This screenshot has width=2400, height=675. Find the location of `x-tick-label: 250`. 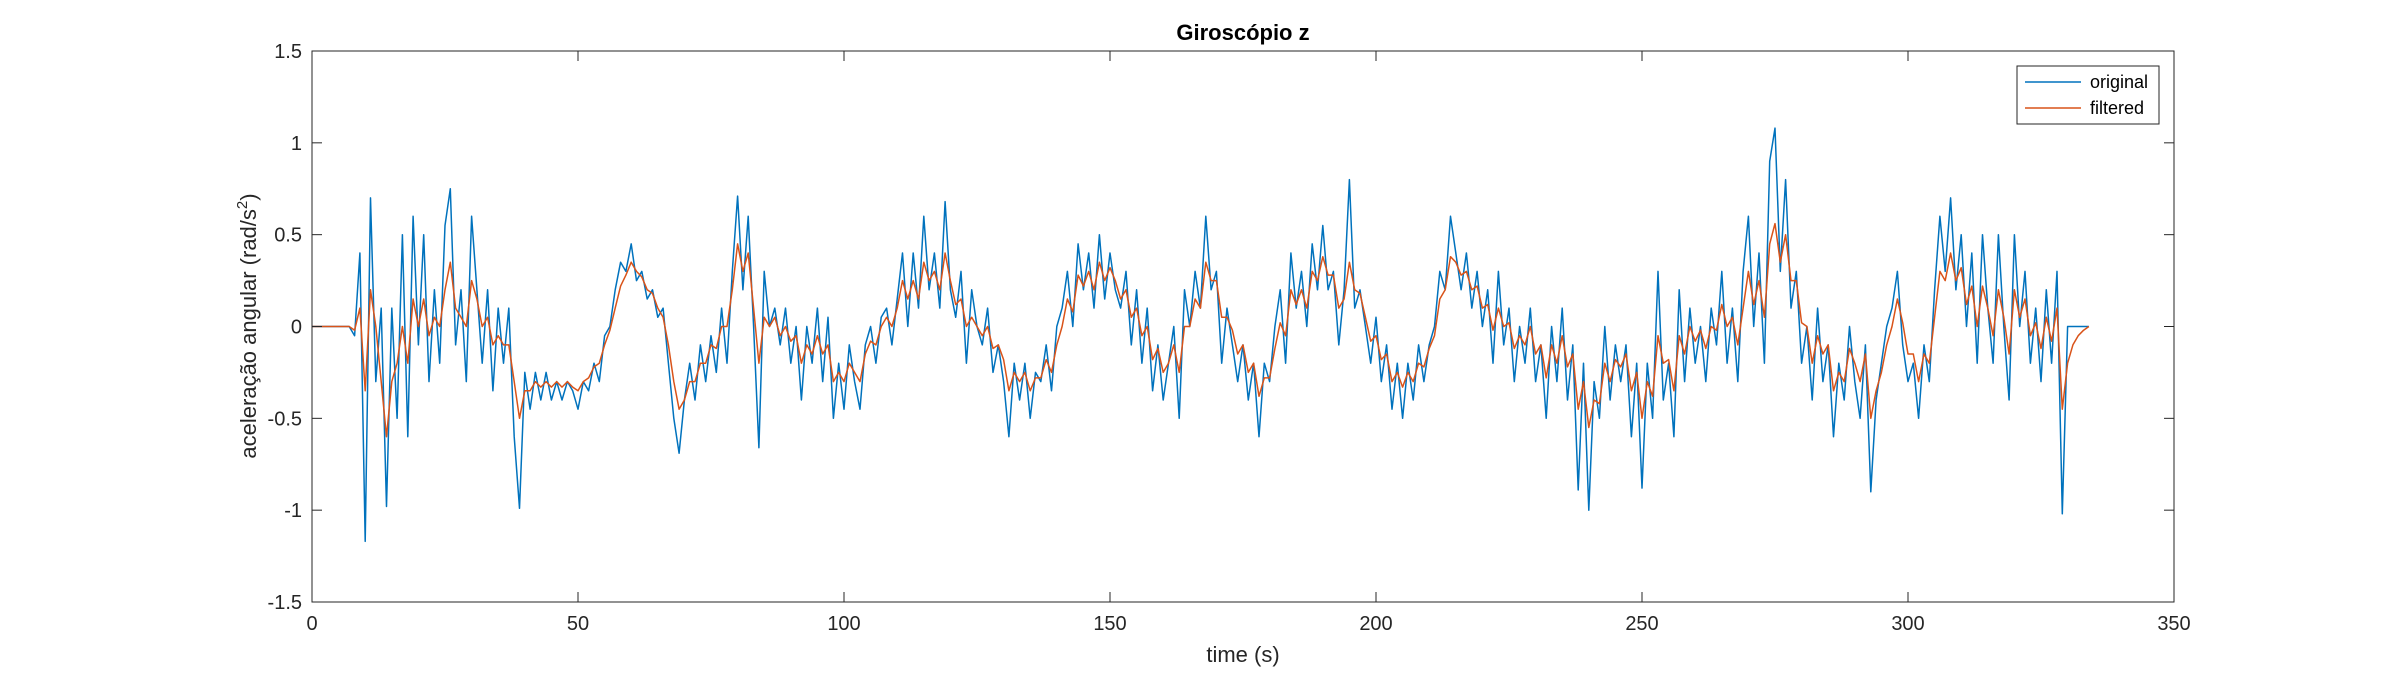

x-tick-label: 250 is located at coordinates (1641, 624).